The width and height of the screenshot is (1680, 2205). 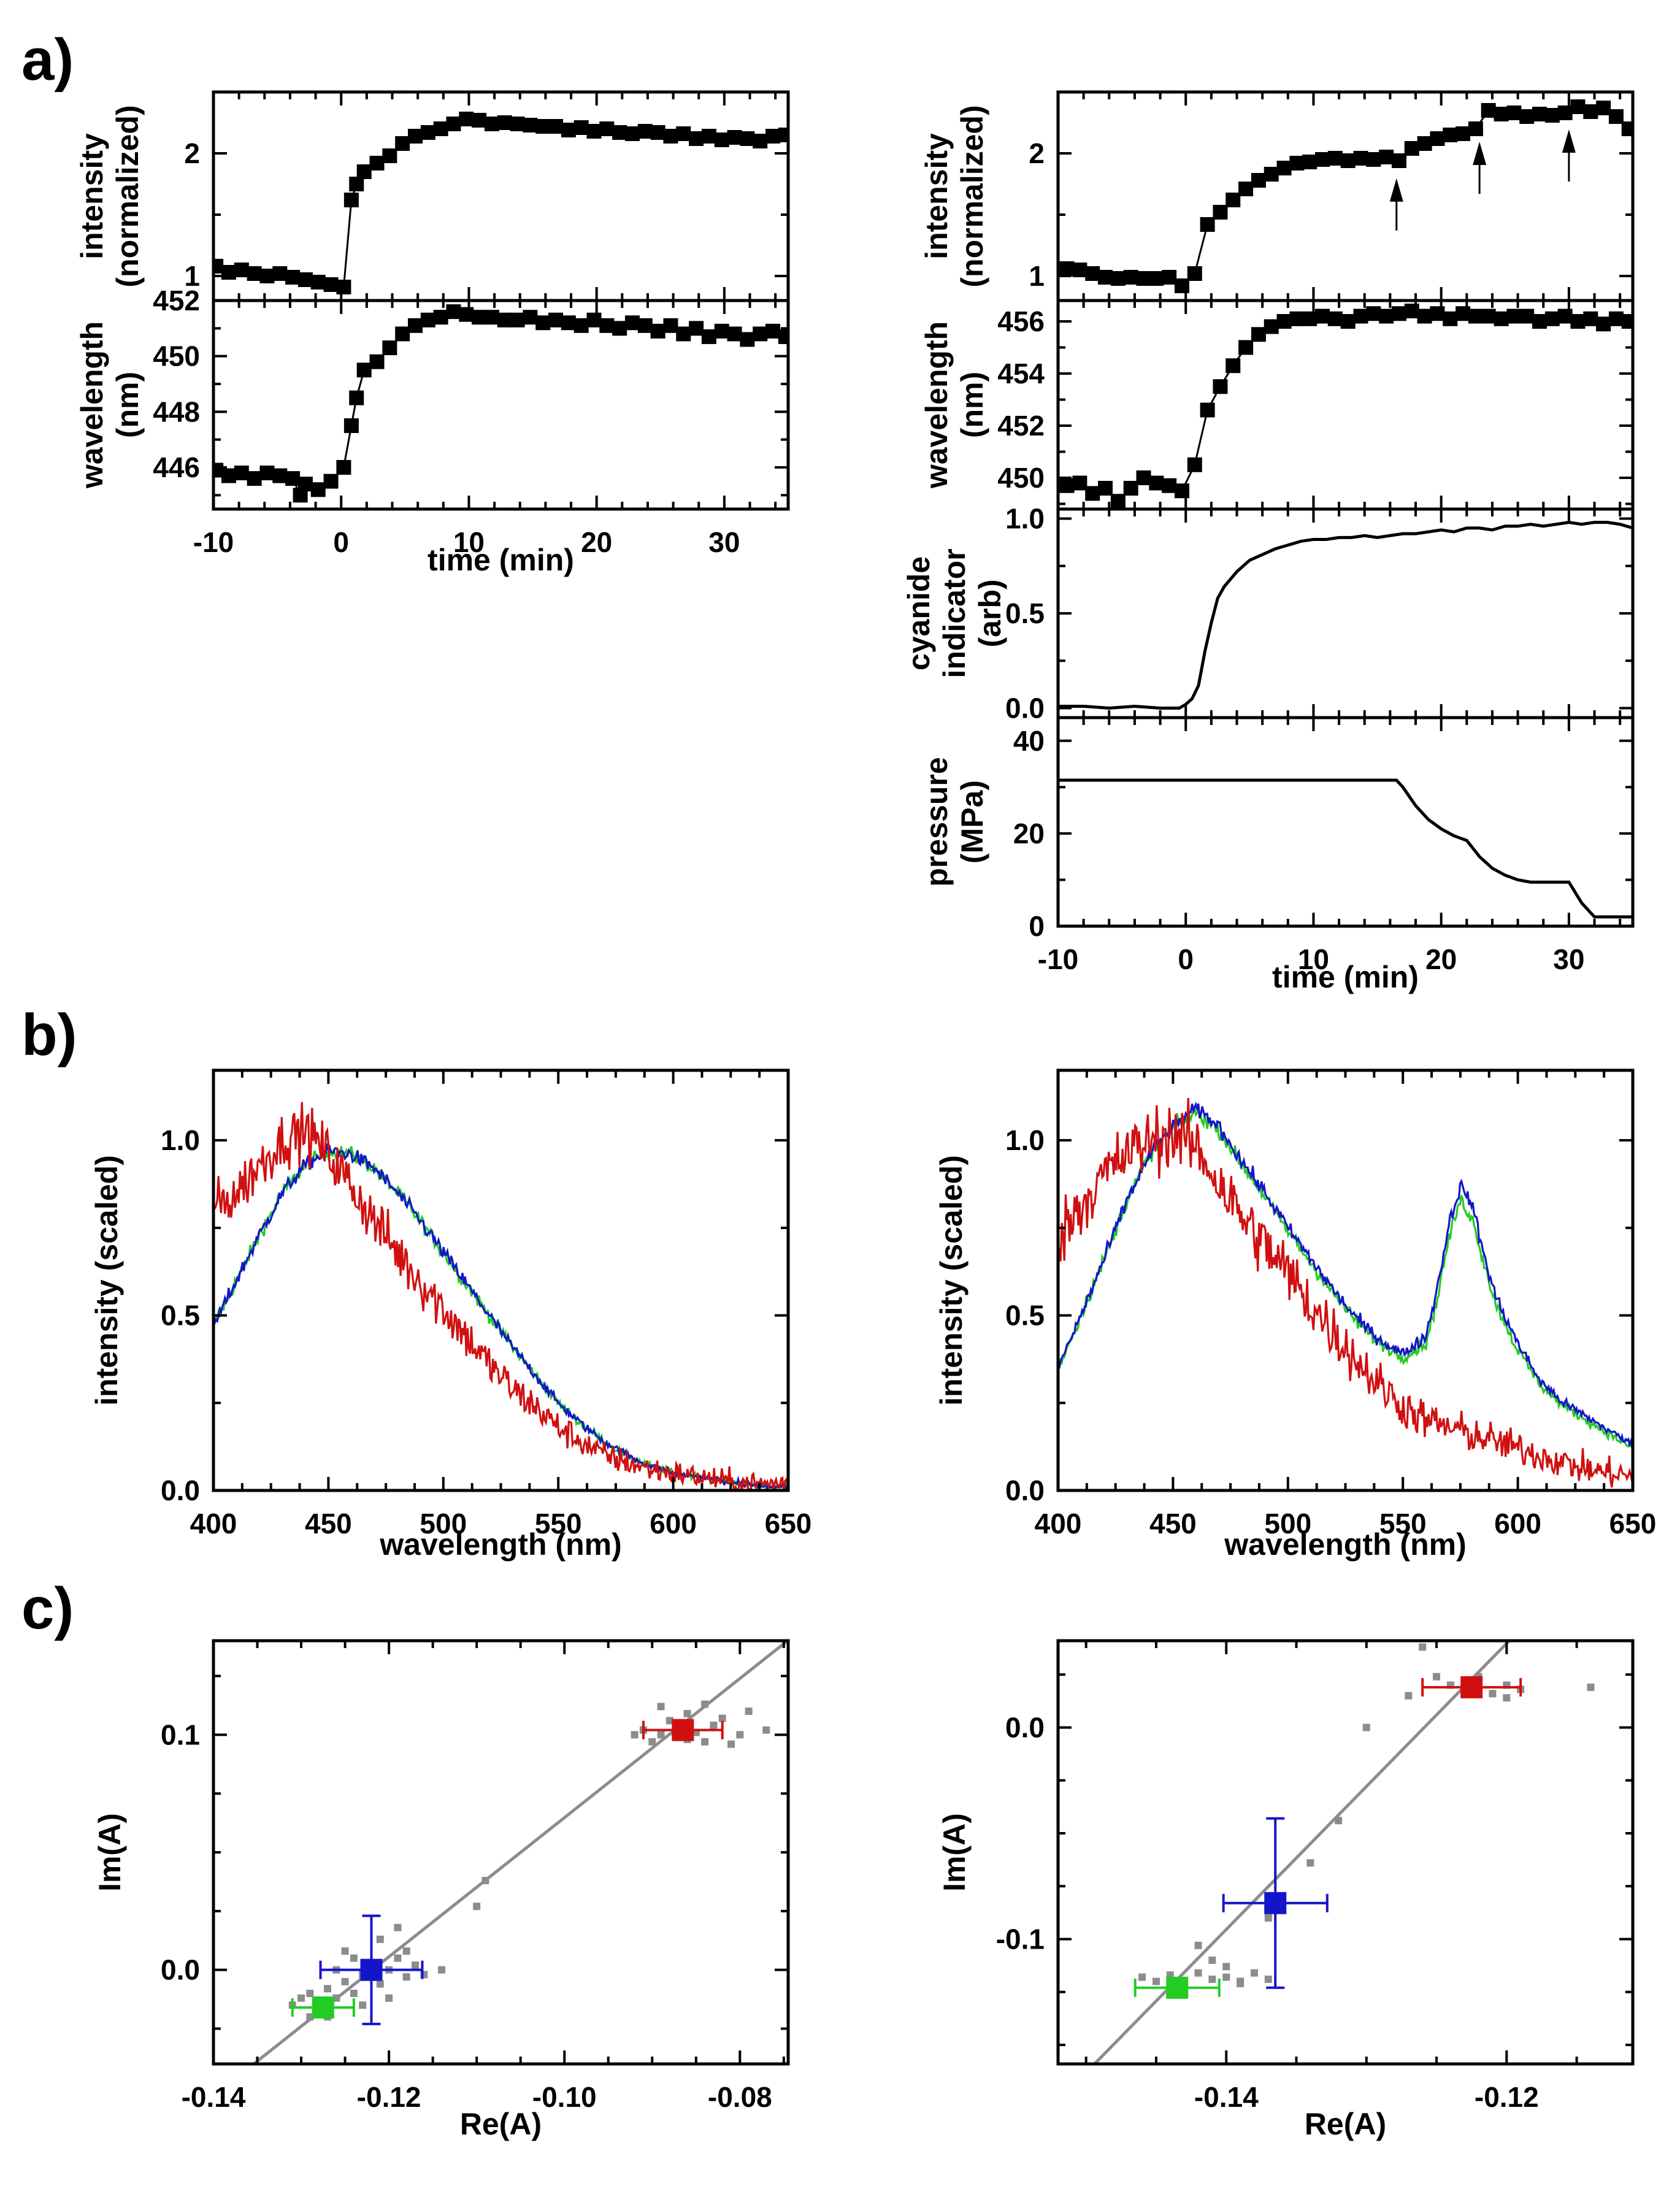 What do you see at coordinates (919, 613) in the screenshot?
I see `y-axis-label-line: cyanide` at bounding box center [919, 613].